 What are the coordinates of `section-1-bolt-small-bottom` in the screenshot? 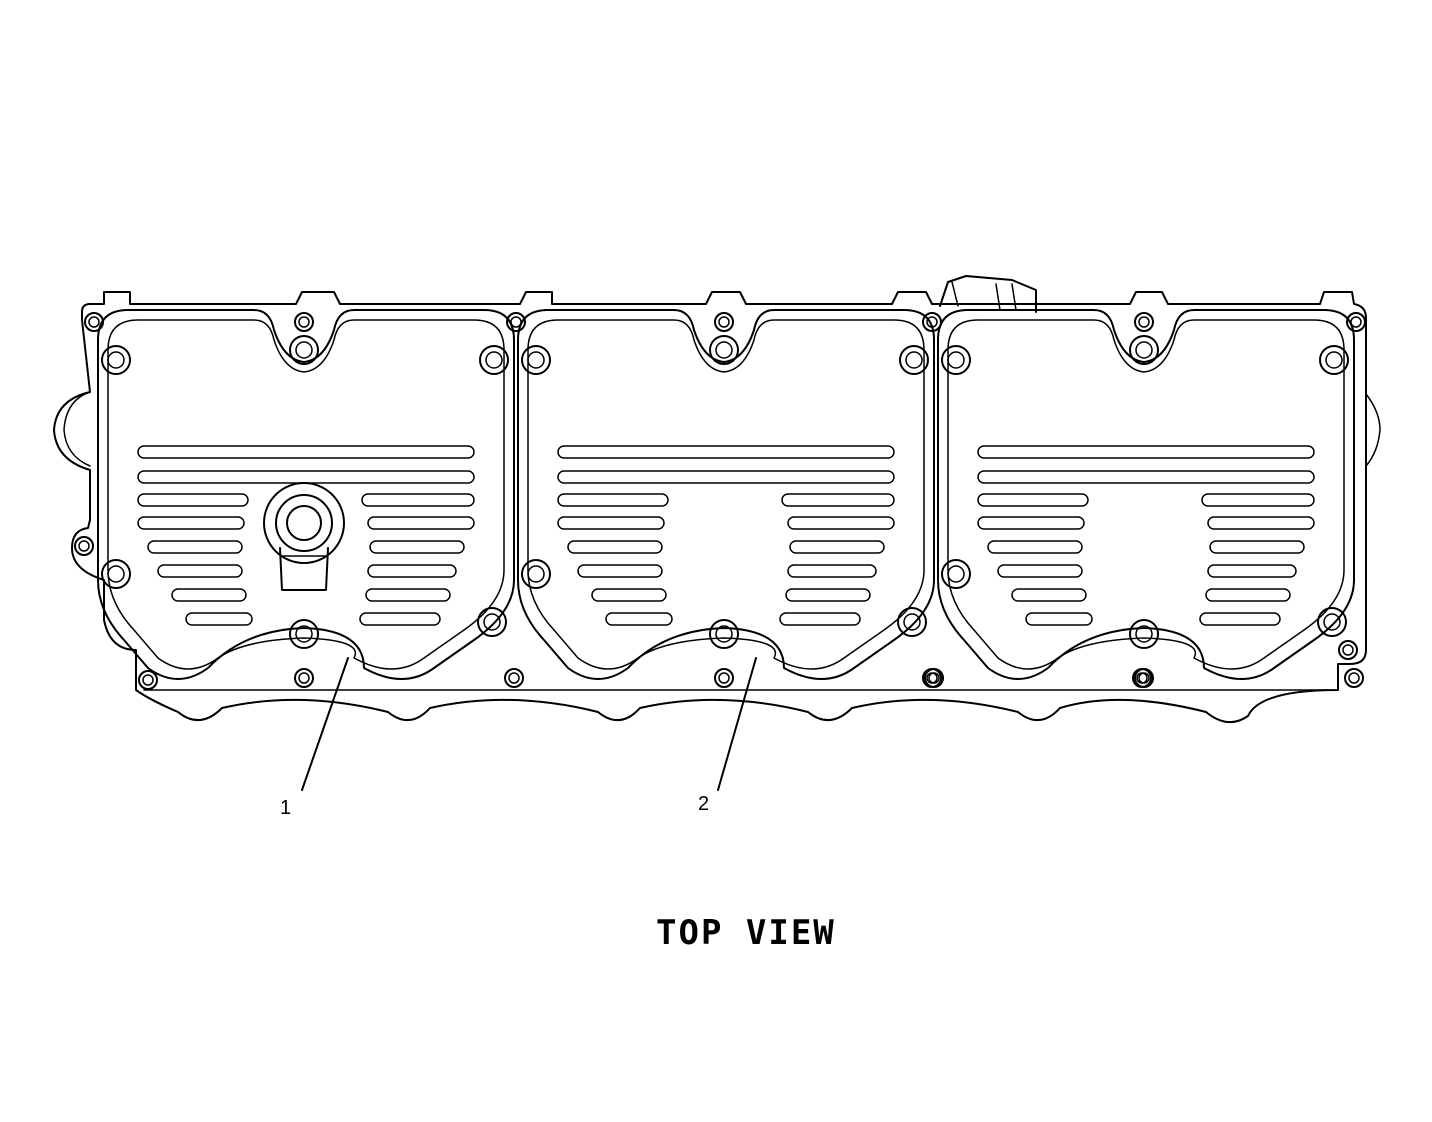 It's located at (304, 678).